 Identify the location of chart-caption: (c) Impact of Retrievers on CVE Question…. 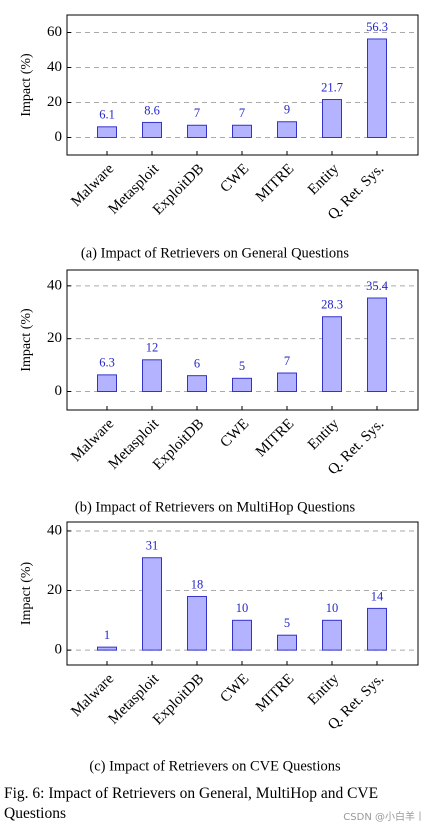
(215, 766).